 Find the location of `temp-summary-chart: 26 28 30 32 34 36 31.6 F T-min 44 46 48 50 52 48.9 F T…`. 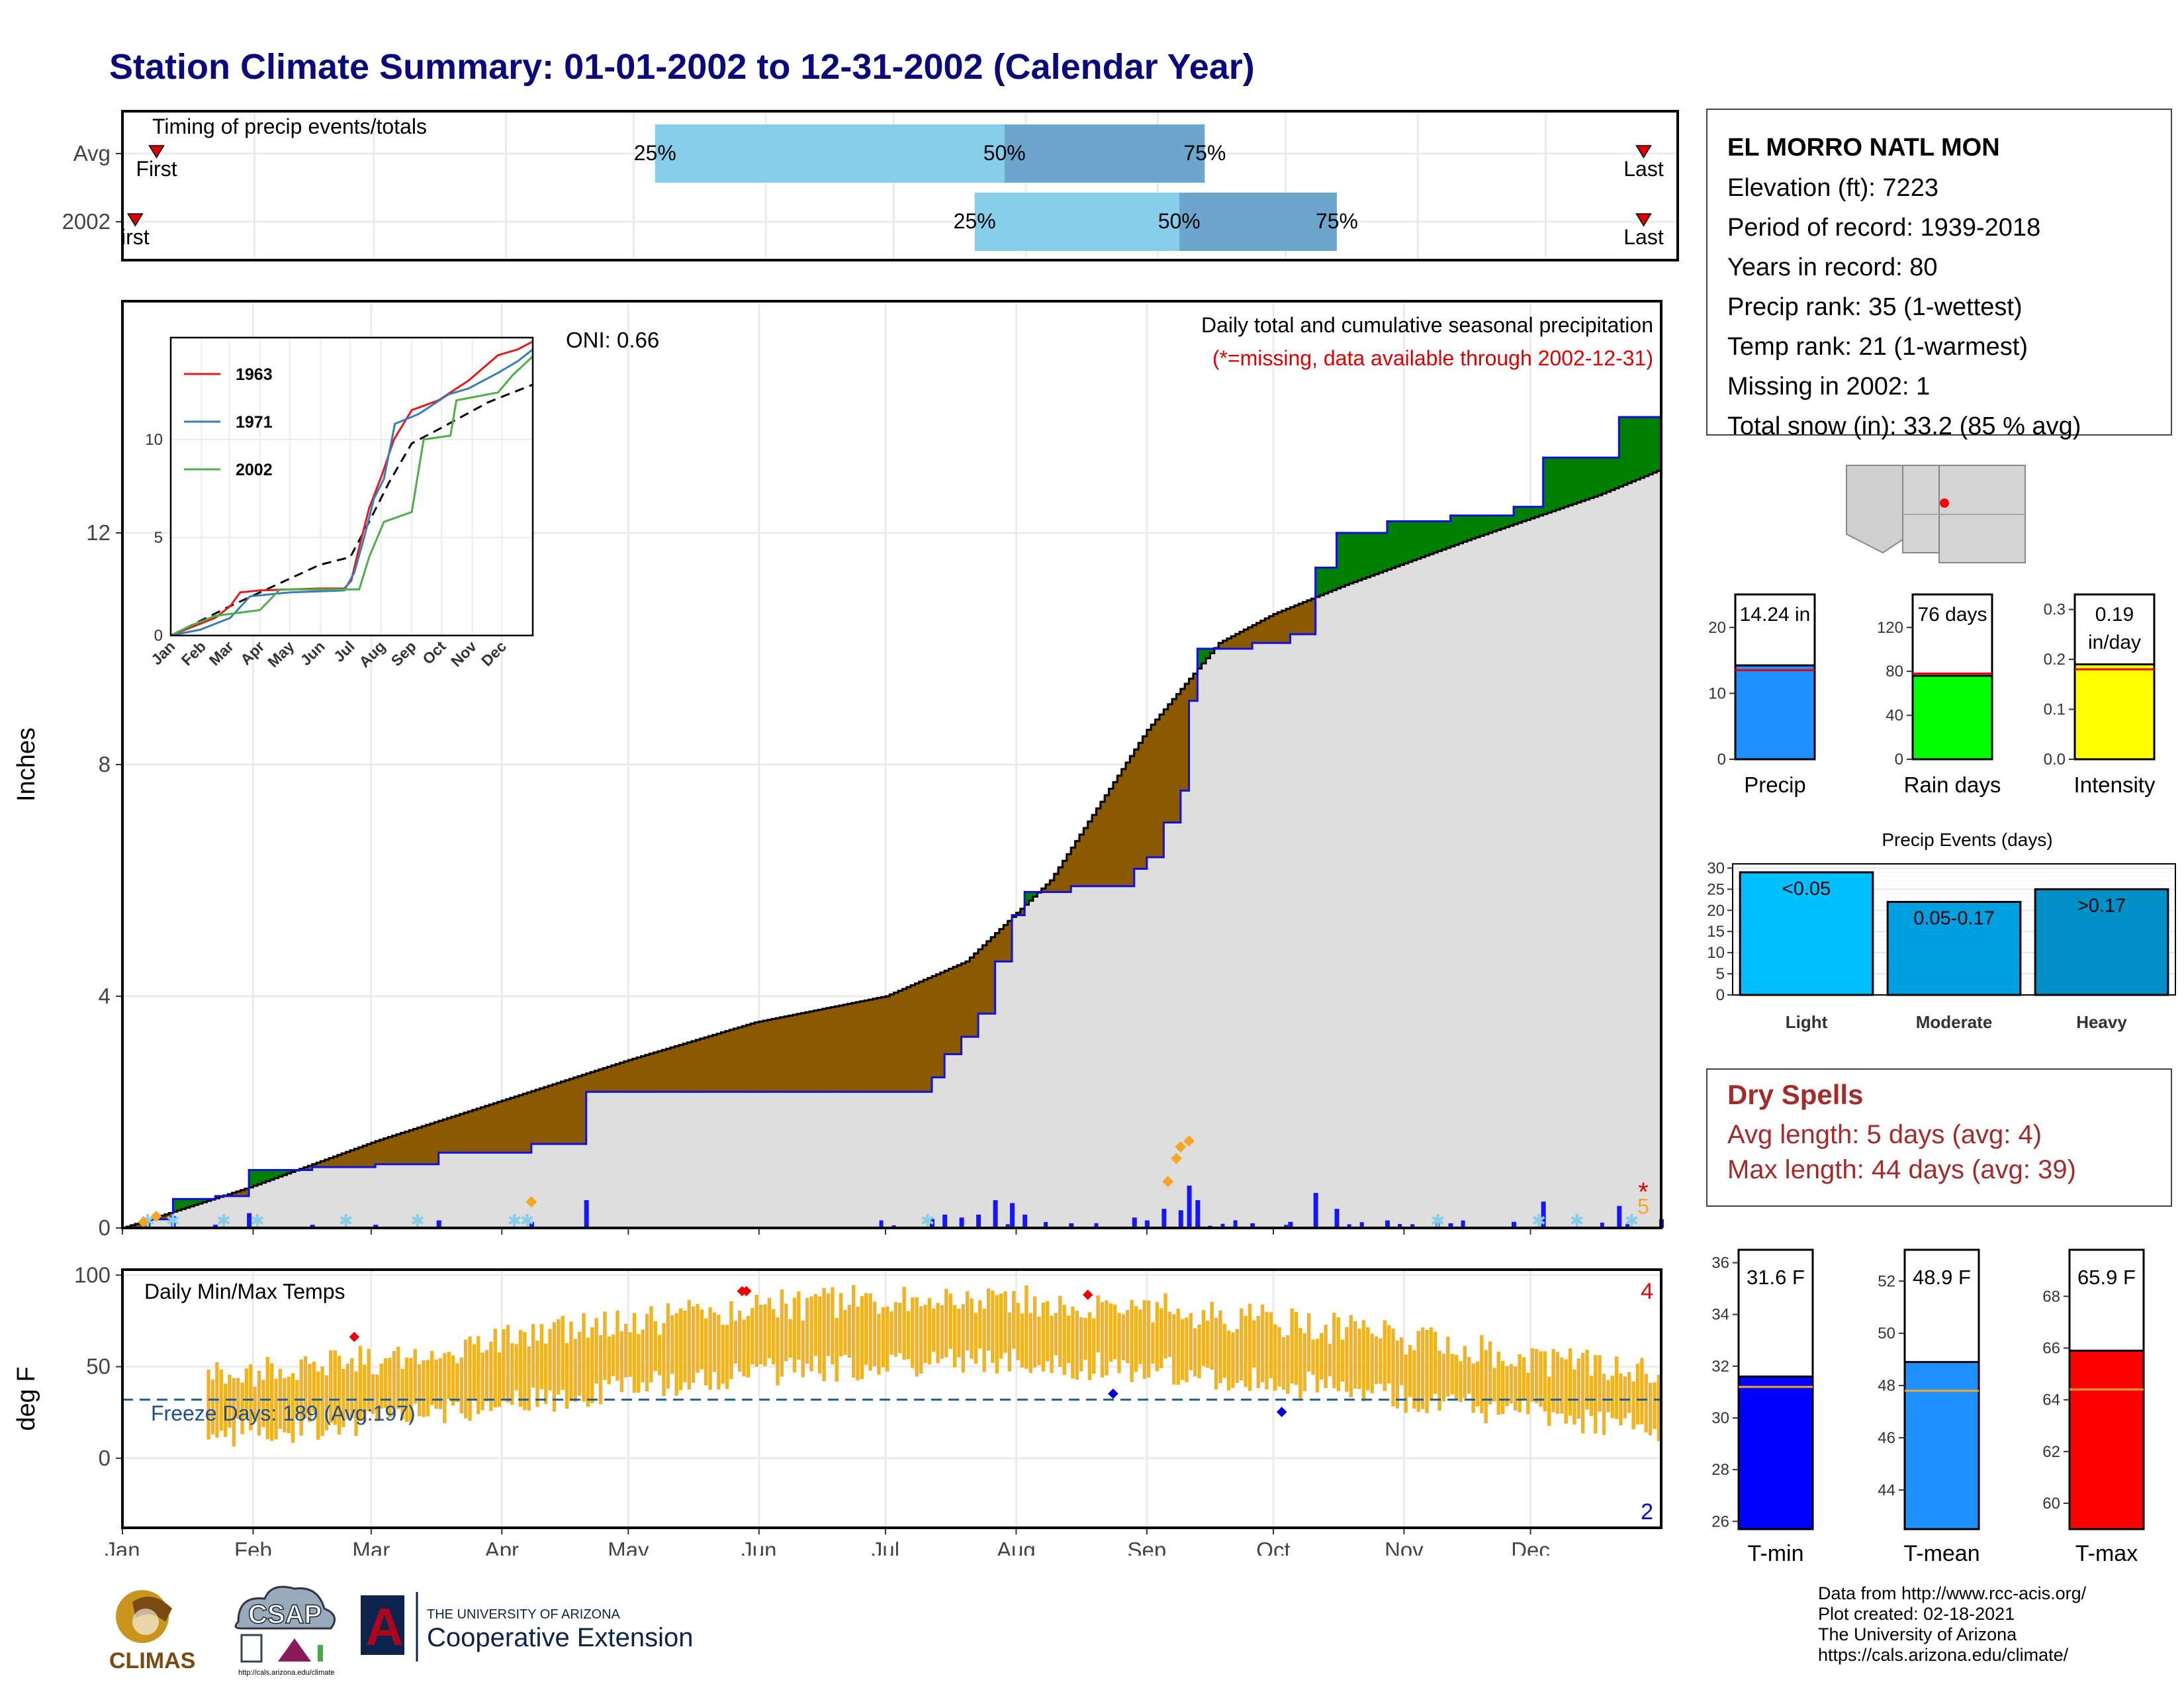

temp-summary-chart: 26 28 30 32 34 36 31.6 F T-min 44 46 48 50 52 48.9 F T… is located at coordinates (1928, 1407).